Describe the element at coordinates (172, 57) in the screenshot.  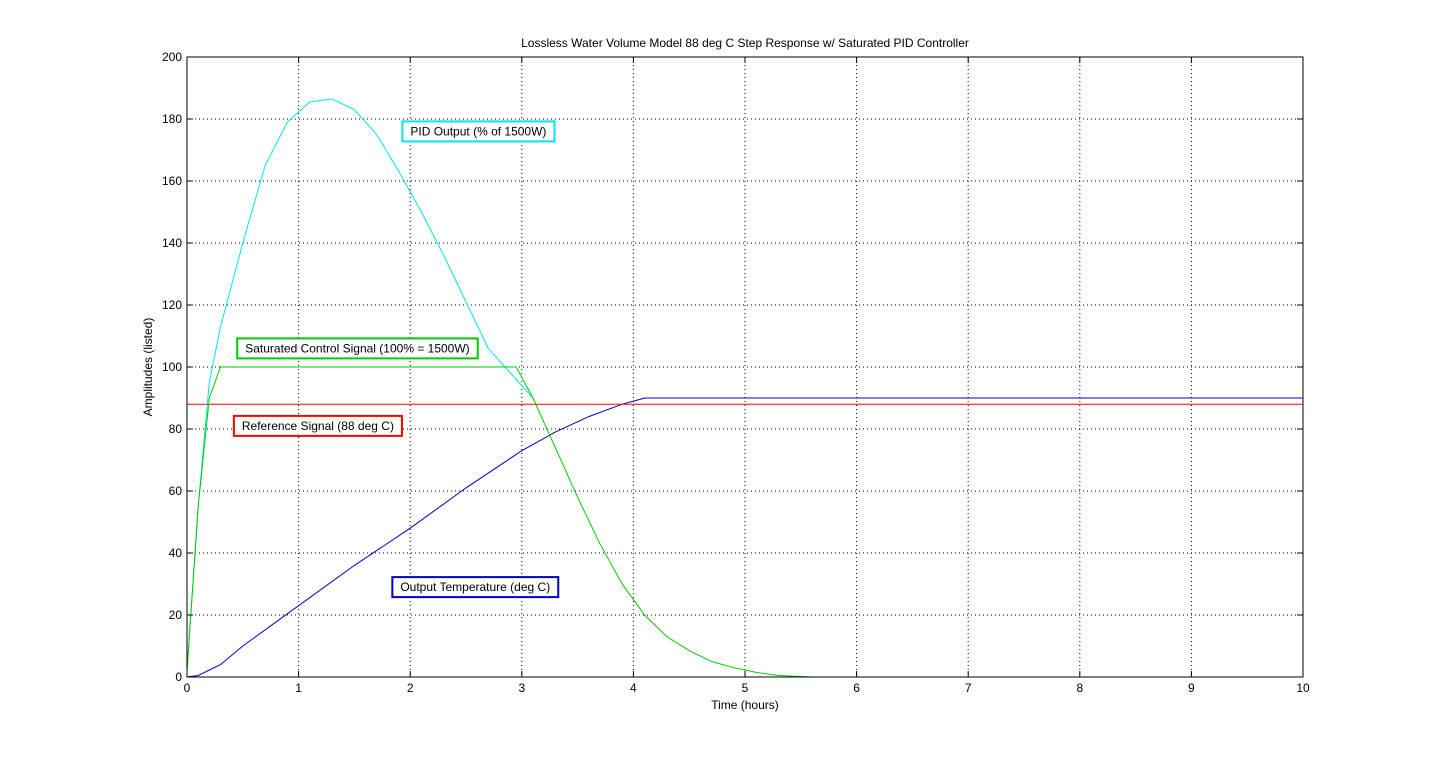
I see `y-tick-label: 200` at that location.